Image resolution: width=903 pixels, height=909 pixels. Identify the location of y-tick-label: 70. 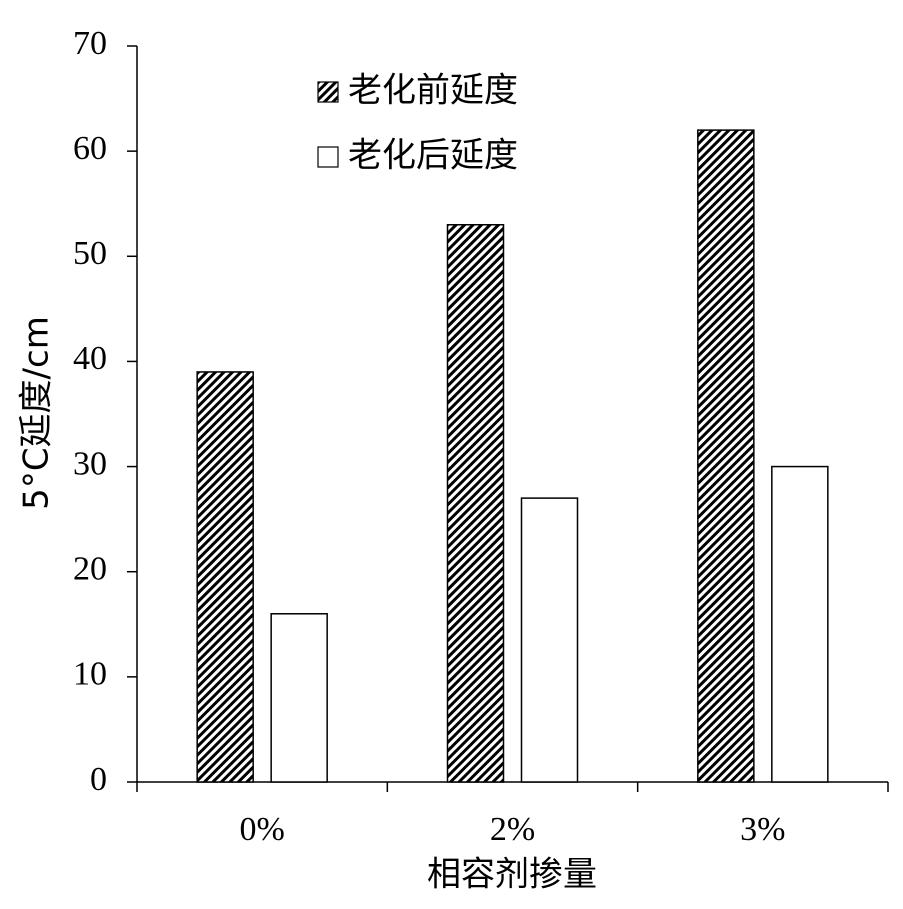
(90, 43).